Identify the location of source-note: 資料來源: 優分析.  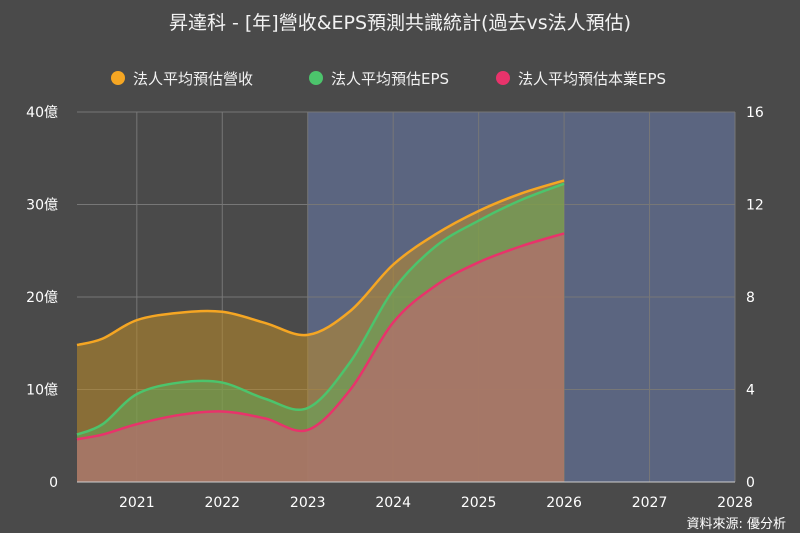
(736, 524).